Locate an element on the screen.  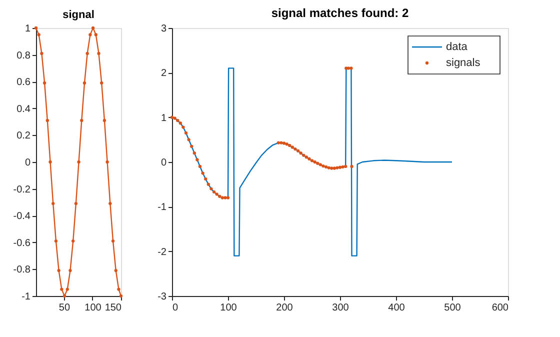
y-tick-label: 0.6 is located at coordinates (23, 82).